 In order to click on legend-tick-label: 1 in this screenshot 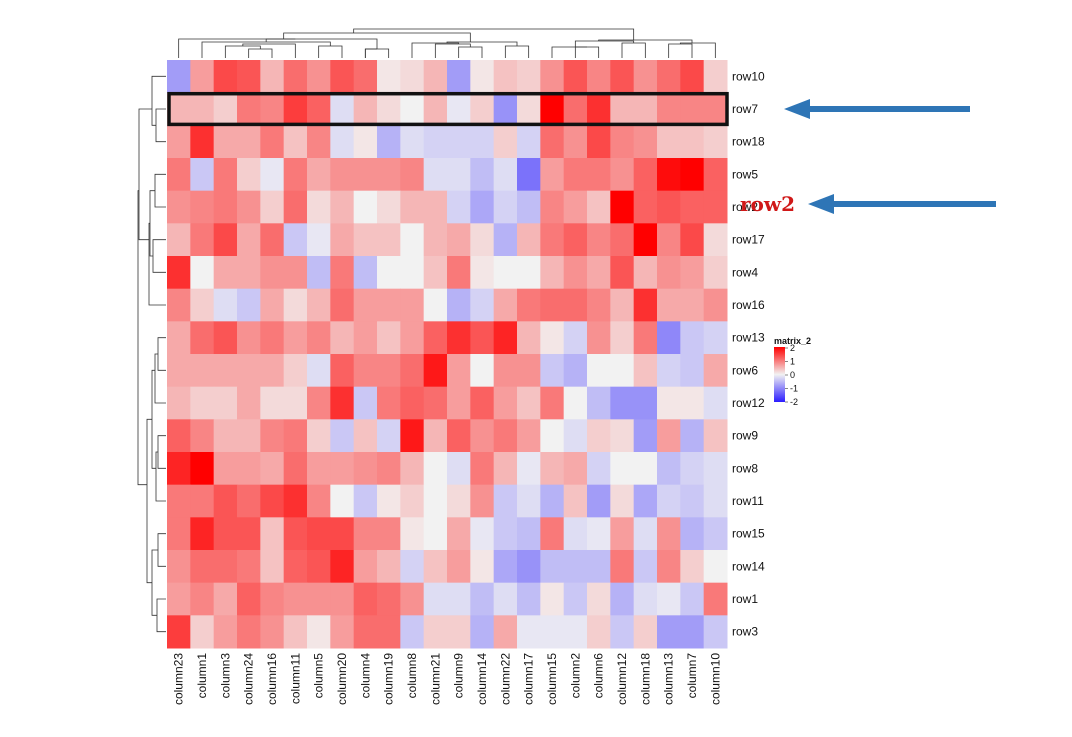, I will do `click(792, 362)`.